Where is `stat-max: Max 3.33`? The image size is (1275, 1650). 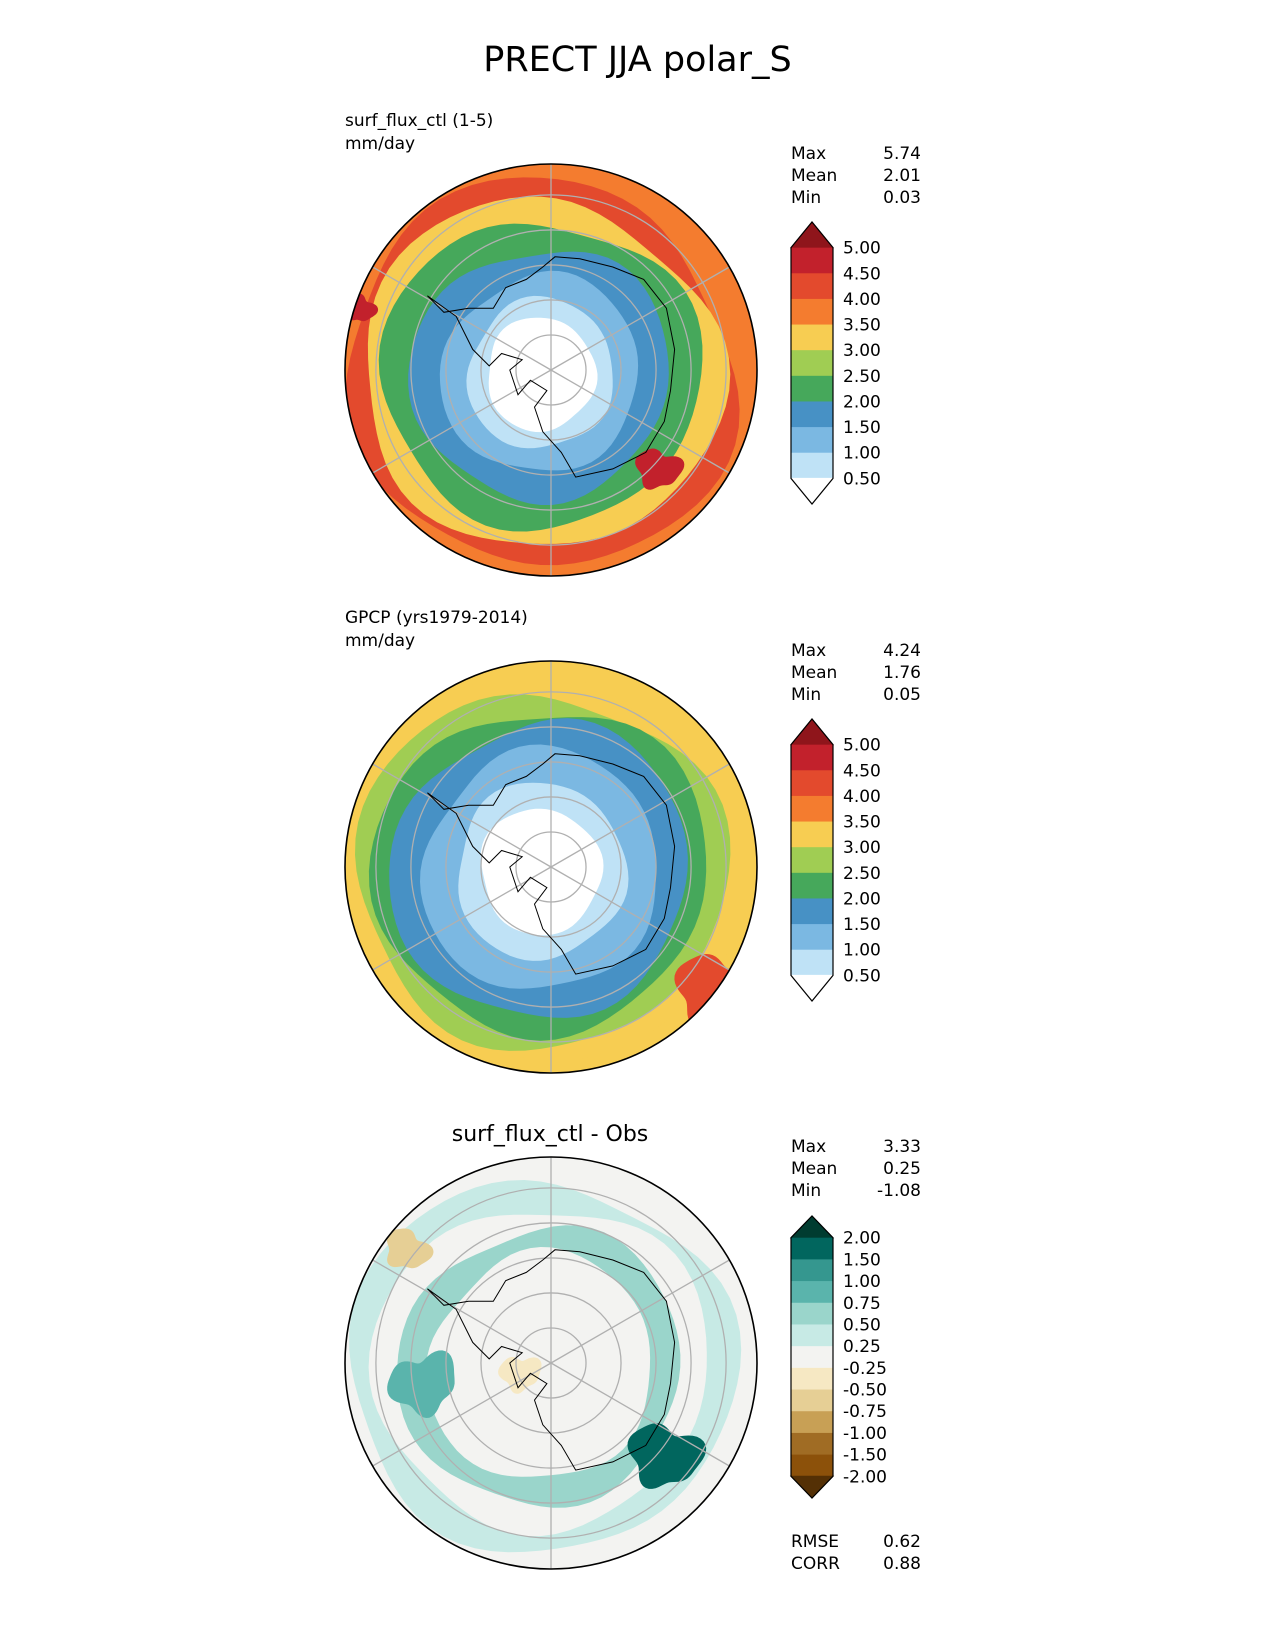
stat-max: Max 3.33 is located at coordinates (856, 1147).